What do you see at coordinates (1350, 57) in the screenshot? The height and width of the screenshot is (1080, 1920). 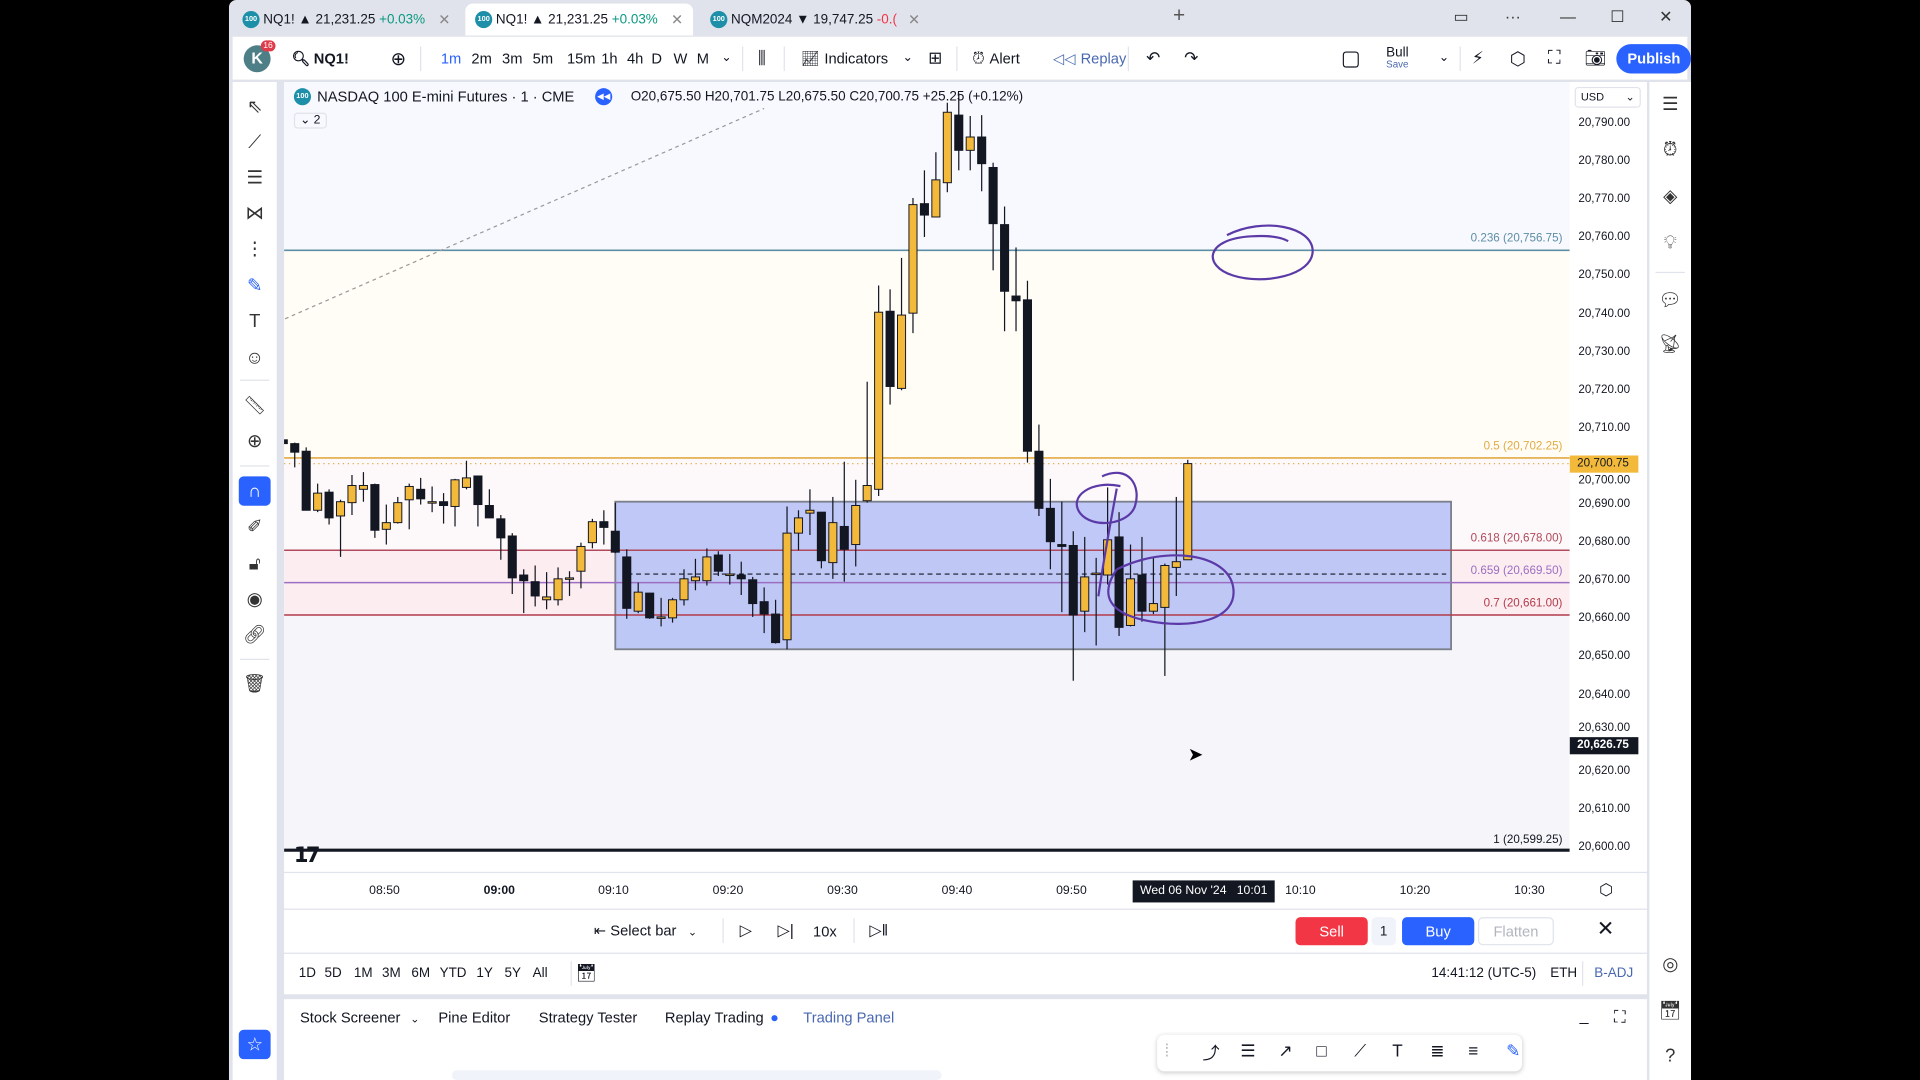 I see `layout-square-icon: ▢` at bounding box center [1350, 57].